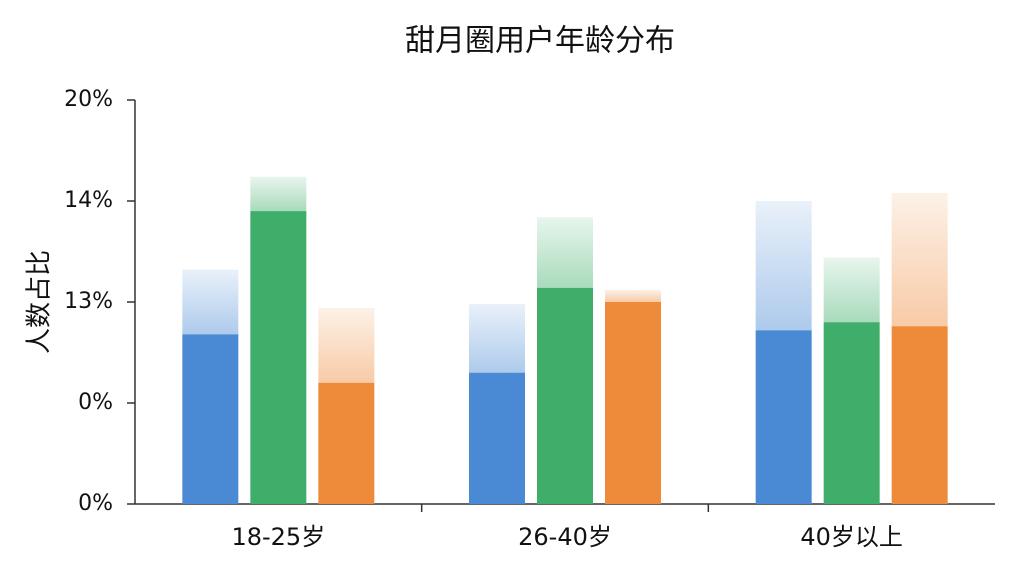 Image resolution: width=1024 pixels, height=576 pixels. I want to click on y-tick-label: 13%, so click(88, 301).